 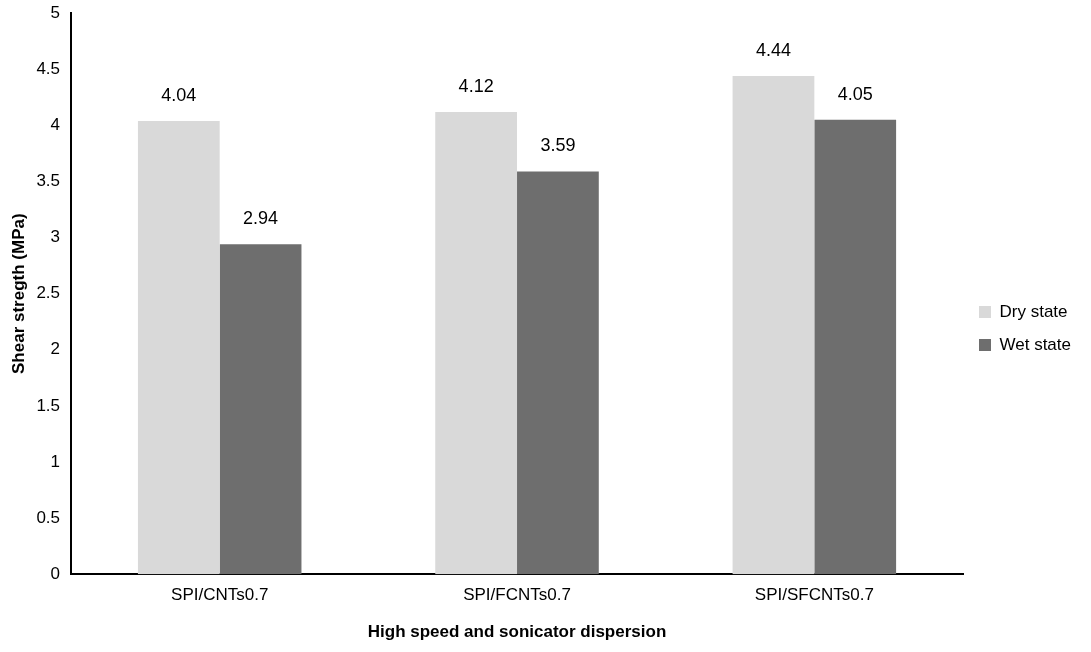 I want to click on y-tick-label: 5, so click(x=55, y=12).